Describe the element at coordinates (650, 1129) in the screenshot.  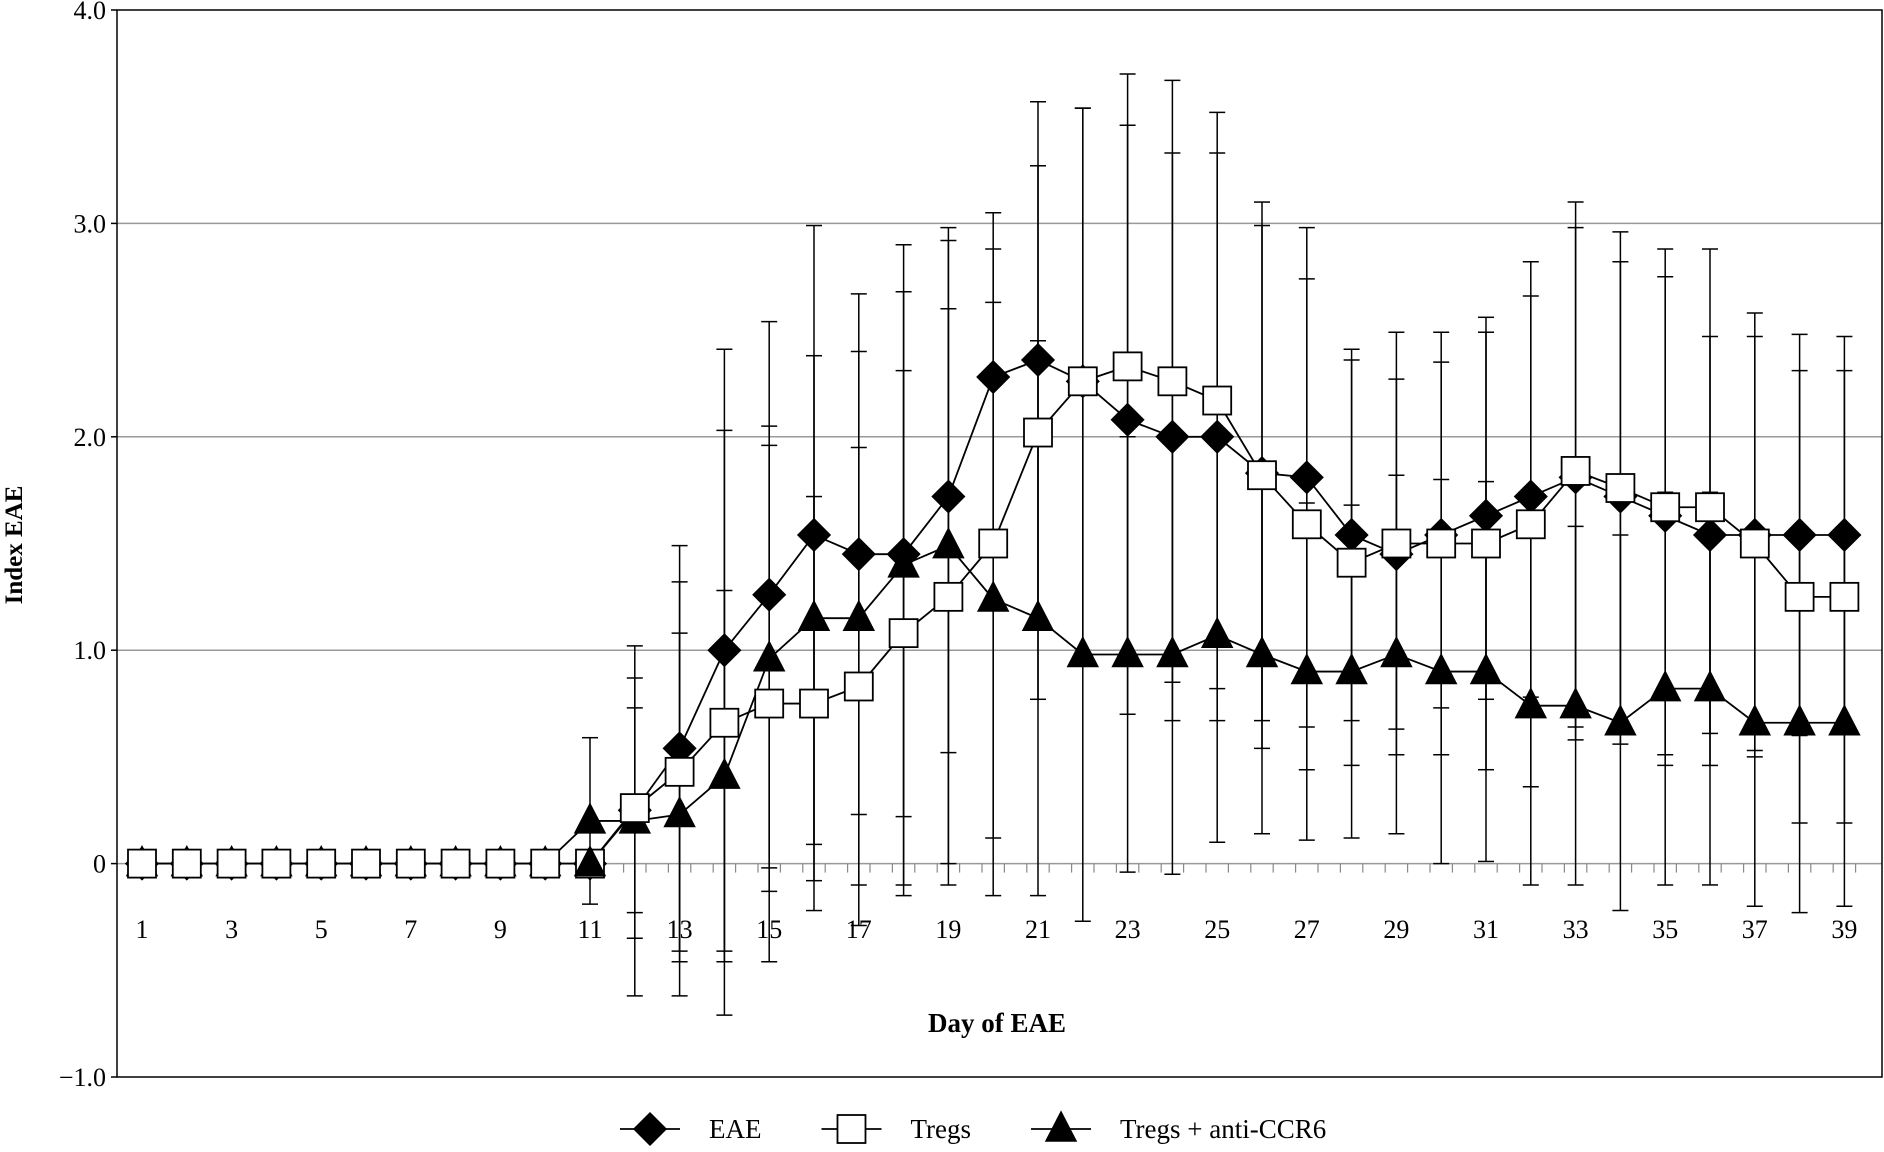
I see `legend-marker-eae` at that location.